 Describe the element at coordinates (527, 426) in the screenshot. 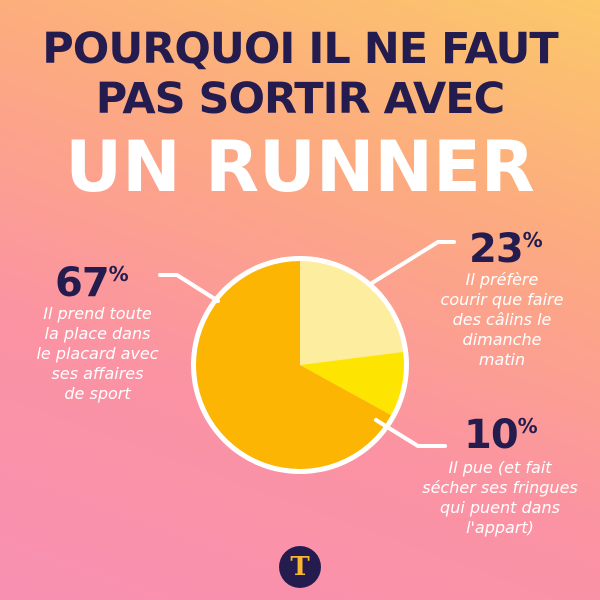

I see `pct-sign-10: %` at that location.